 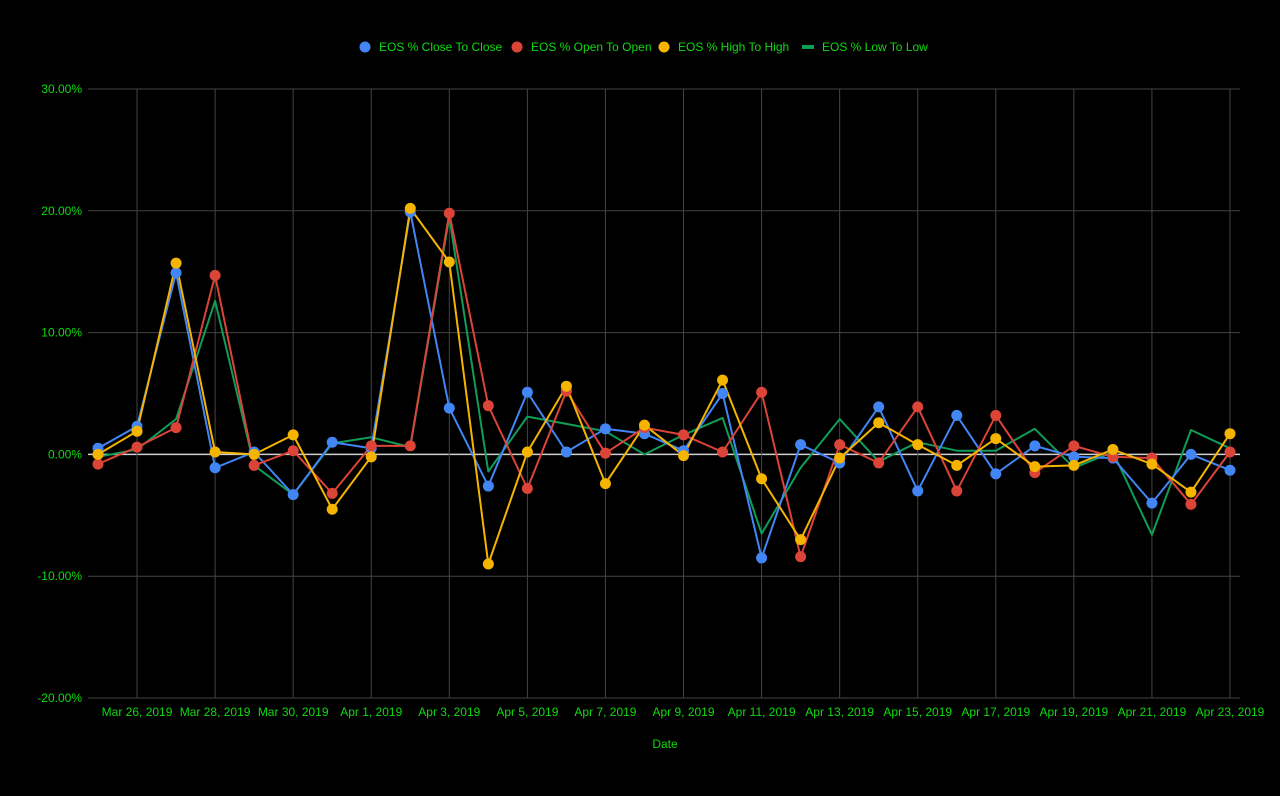 I want to click on x-tick-label: Apr 15, 2019, so click(x=917, y=712).